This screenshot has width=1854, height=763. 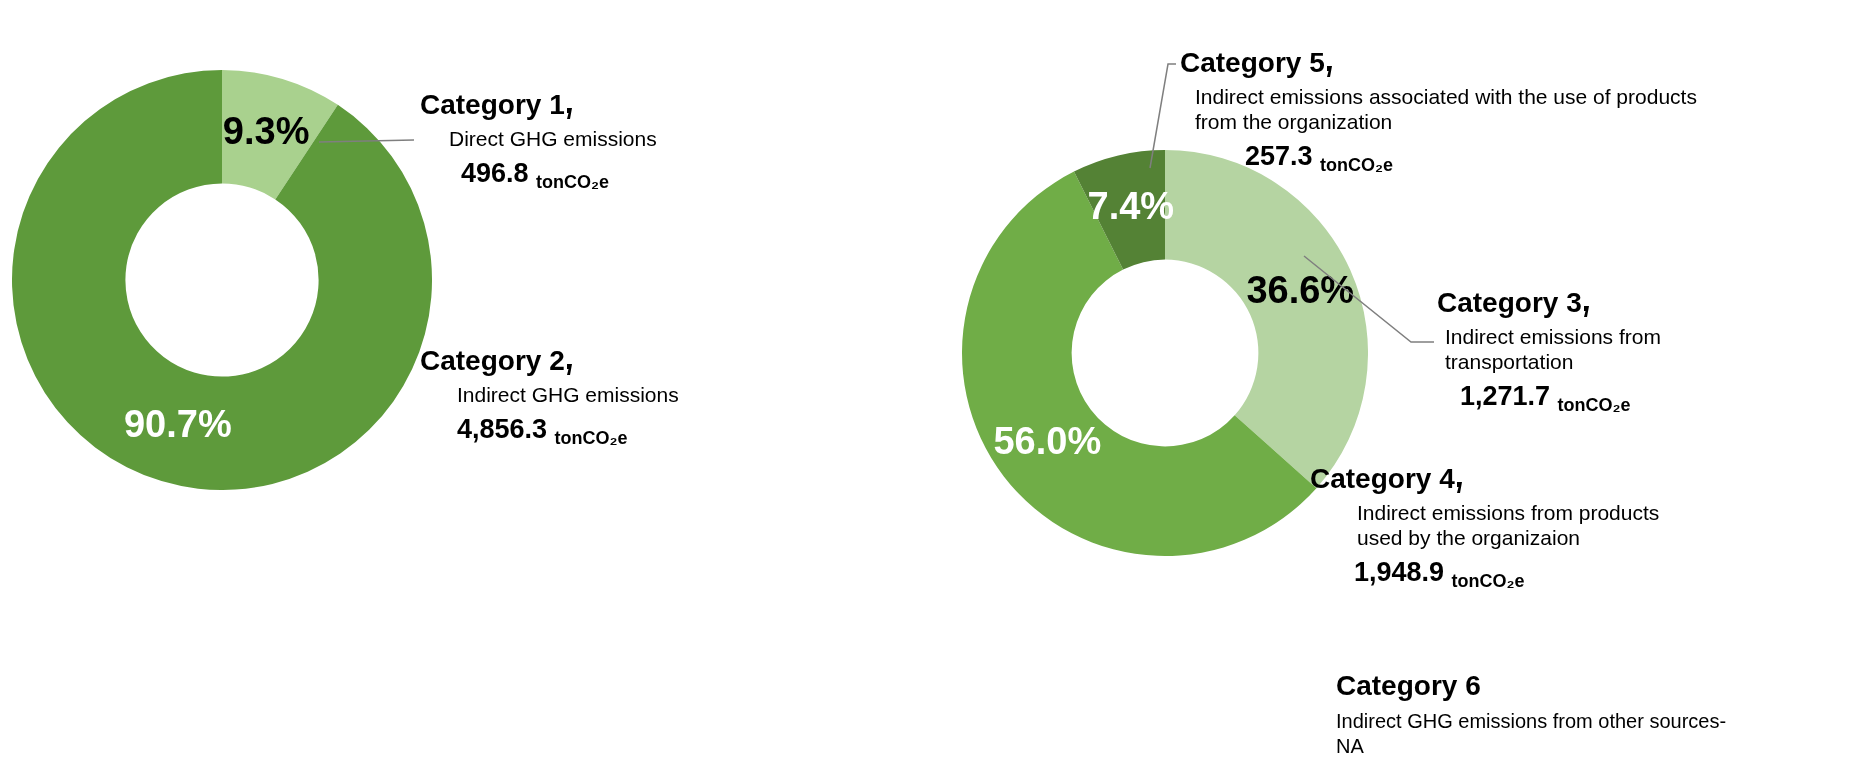 I want to click on text: Category 6, so click(x=1409, y=686).